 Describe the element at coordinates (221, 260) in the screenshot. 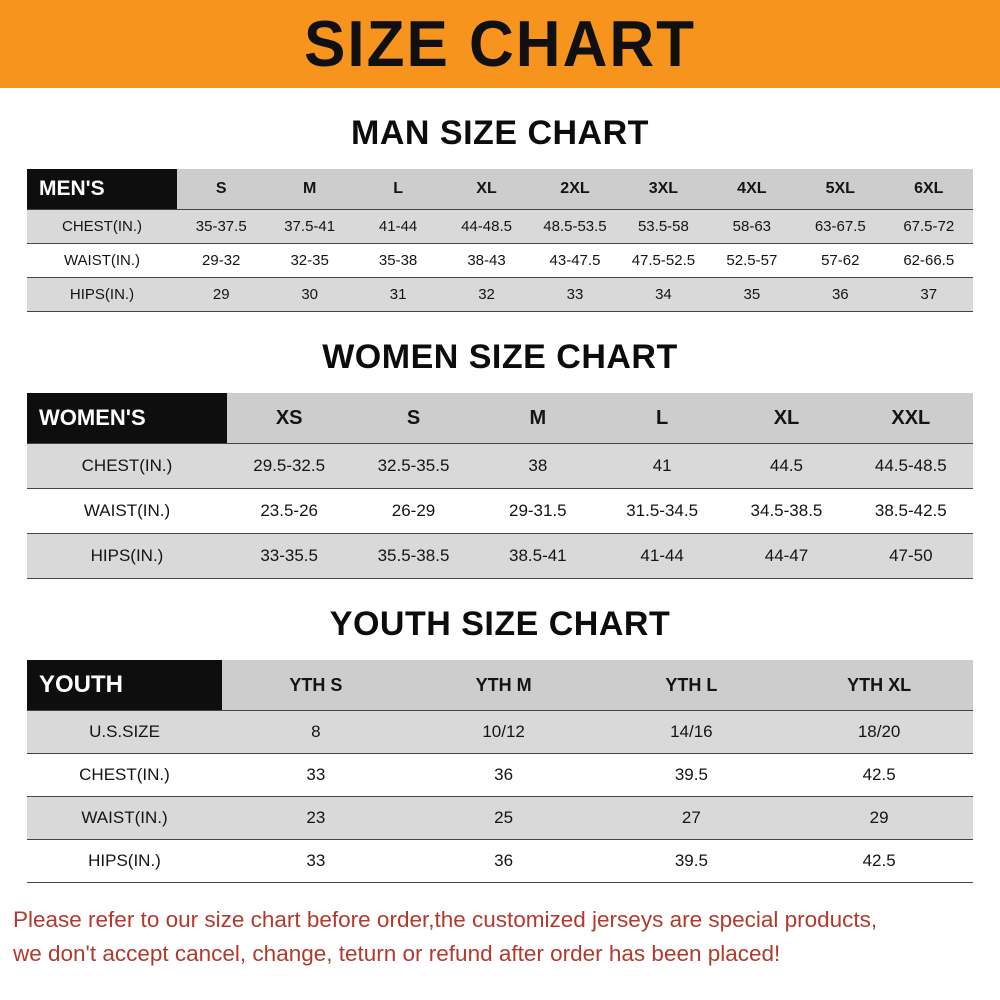

I see `measurement-value: 29-32` at that location.